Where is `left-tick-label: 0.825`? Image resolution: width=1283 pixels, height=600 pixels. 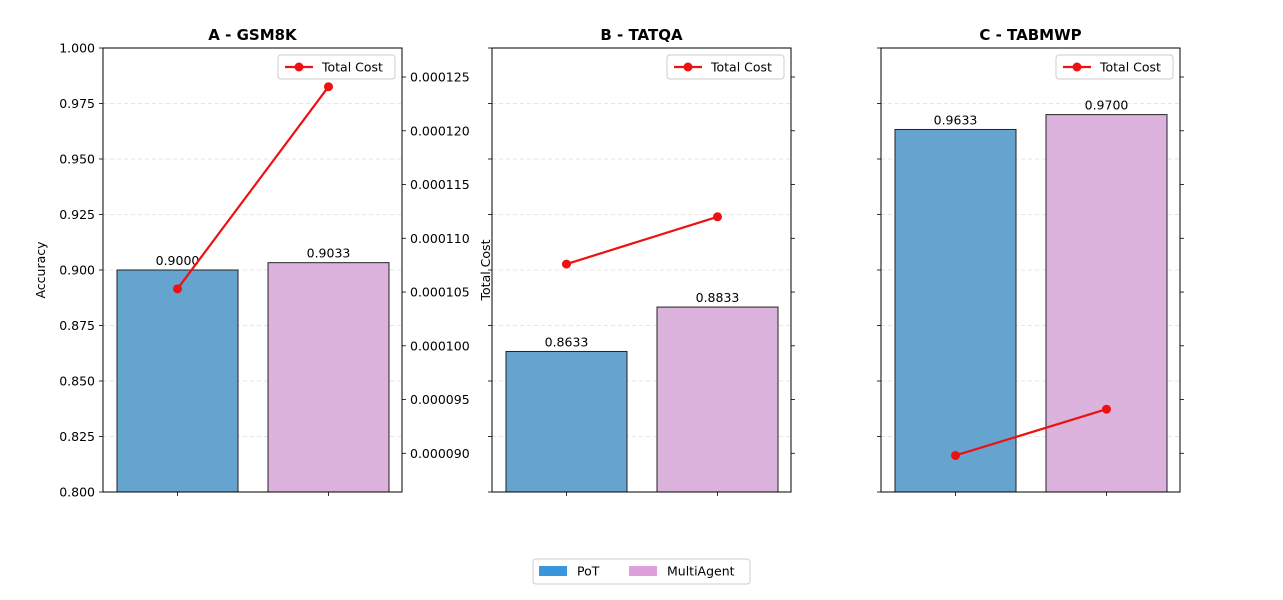 left-tick-label: 0.825 is located at coordinates (77, 436).